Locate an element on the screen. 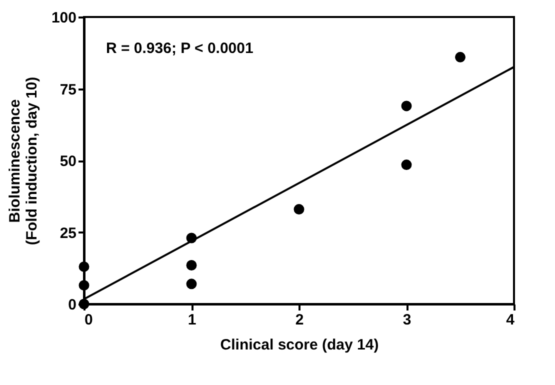  y-tick-label: 75 is located at coordinates (68, 89).